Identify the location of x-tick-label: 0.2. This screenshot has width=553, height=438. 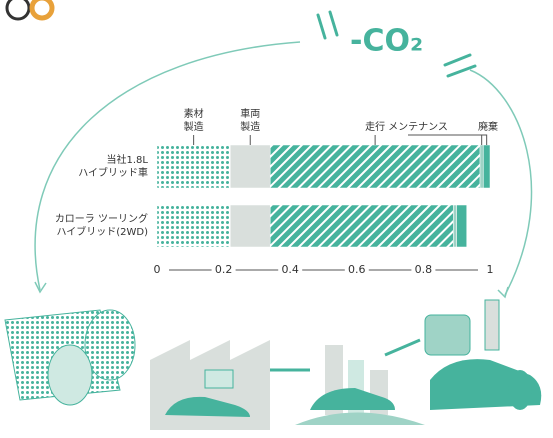
(224, 269).